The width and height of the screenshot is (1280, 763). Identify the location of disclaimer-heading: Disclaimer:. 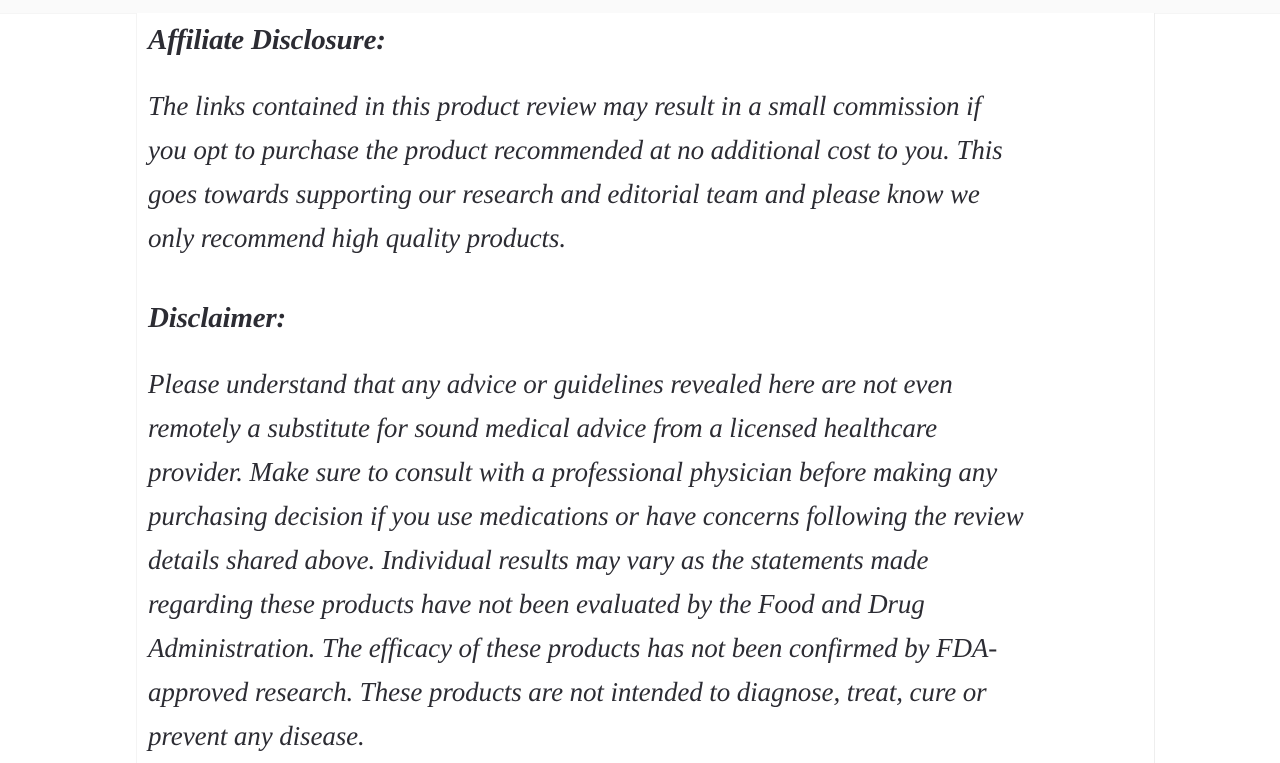
(217, 318).